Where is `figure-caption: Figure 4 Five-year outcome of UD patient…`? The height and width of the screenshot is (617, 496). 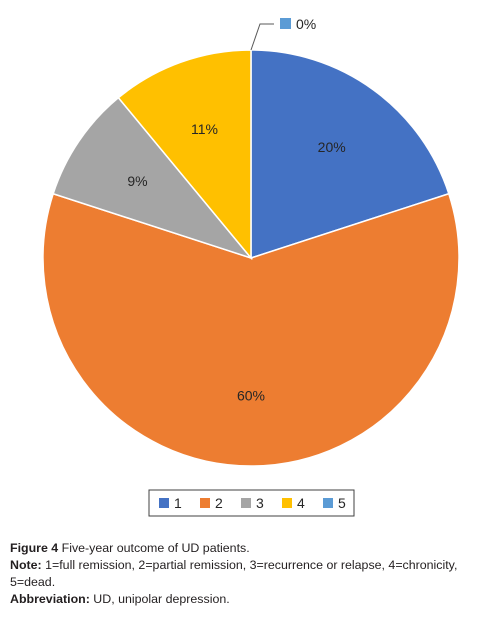
figure-caption: Figure 4 Five-year outcome of UD patient… is located at coordinates (250, 574).